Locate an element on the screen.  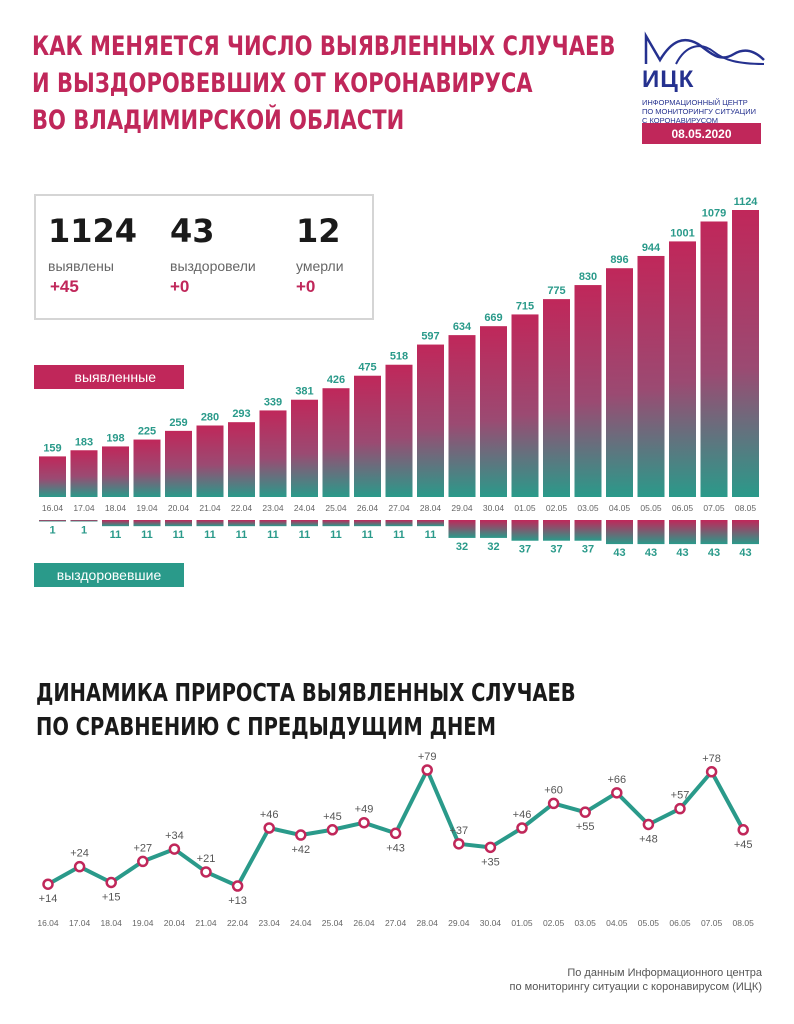
growth-date-label: 05.05 is located at coordinates (649, 923).